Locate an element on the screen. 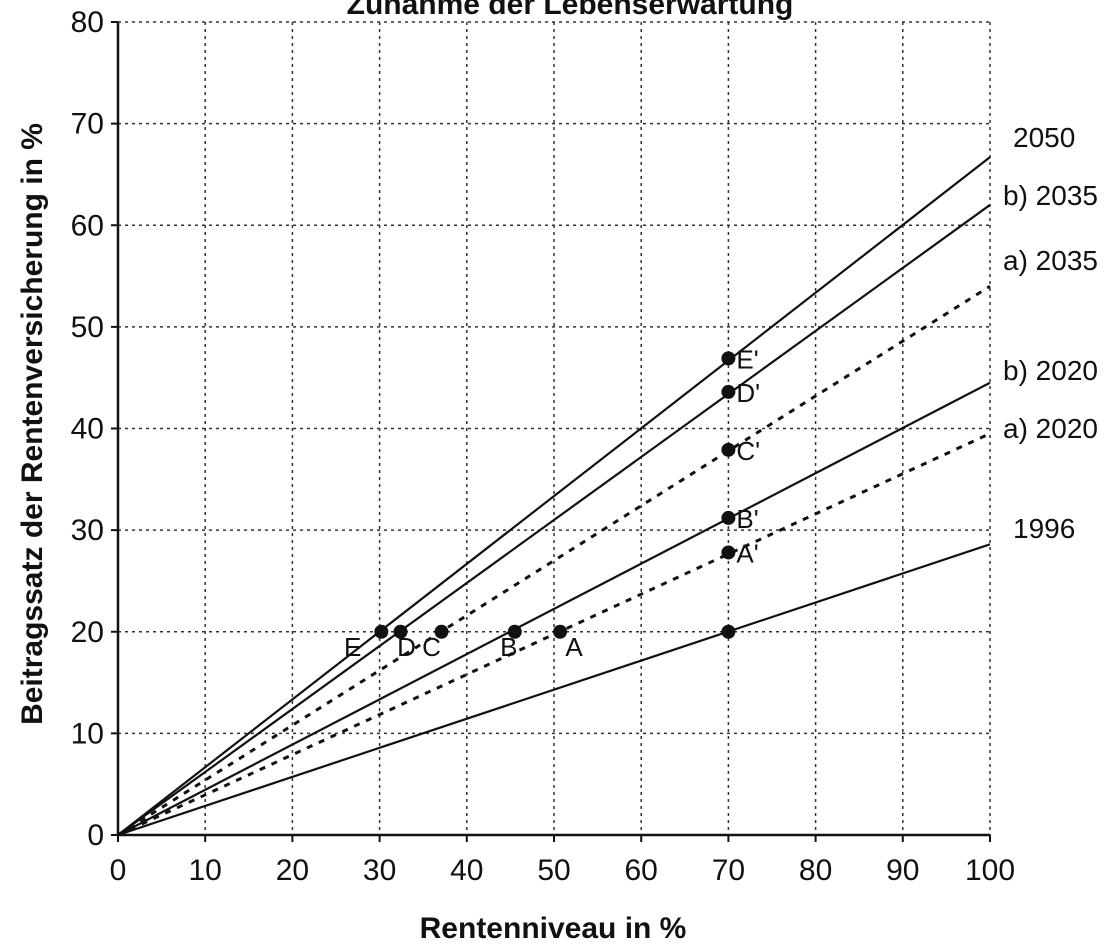 The height and width of the screenshot is (948, 1118). x-tick-label: 100 is located at coordinates (990, 870).